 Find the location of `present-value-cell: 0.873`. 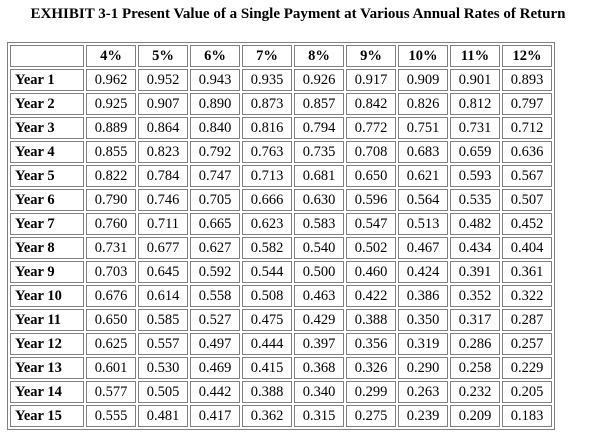

present-value-cell: 0.873 is located at coordinates (267, 104).